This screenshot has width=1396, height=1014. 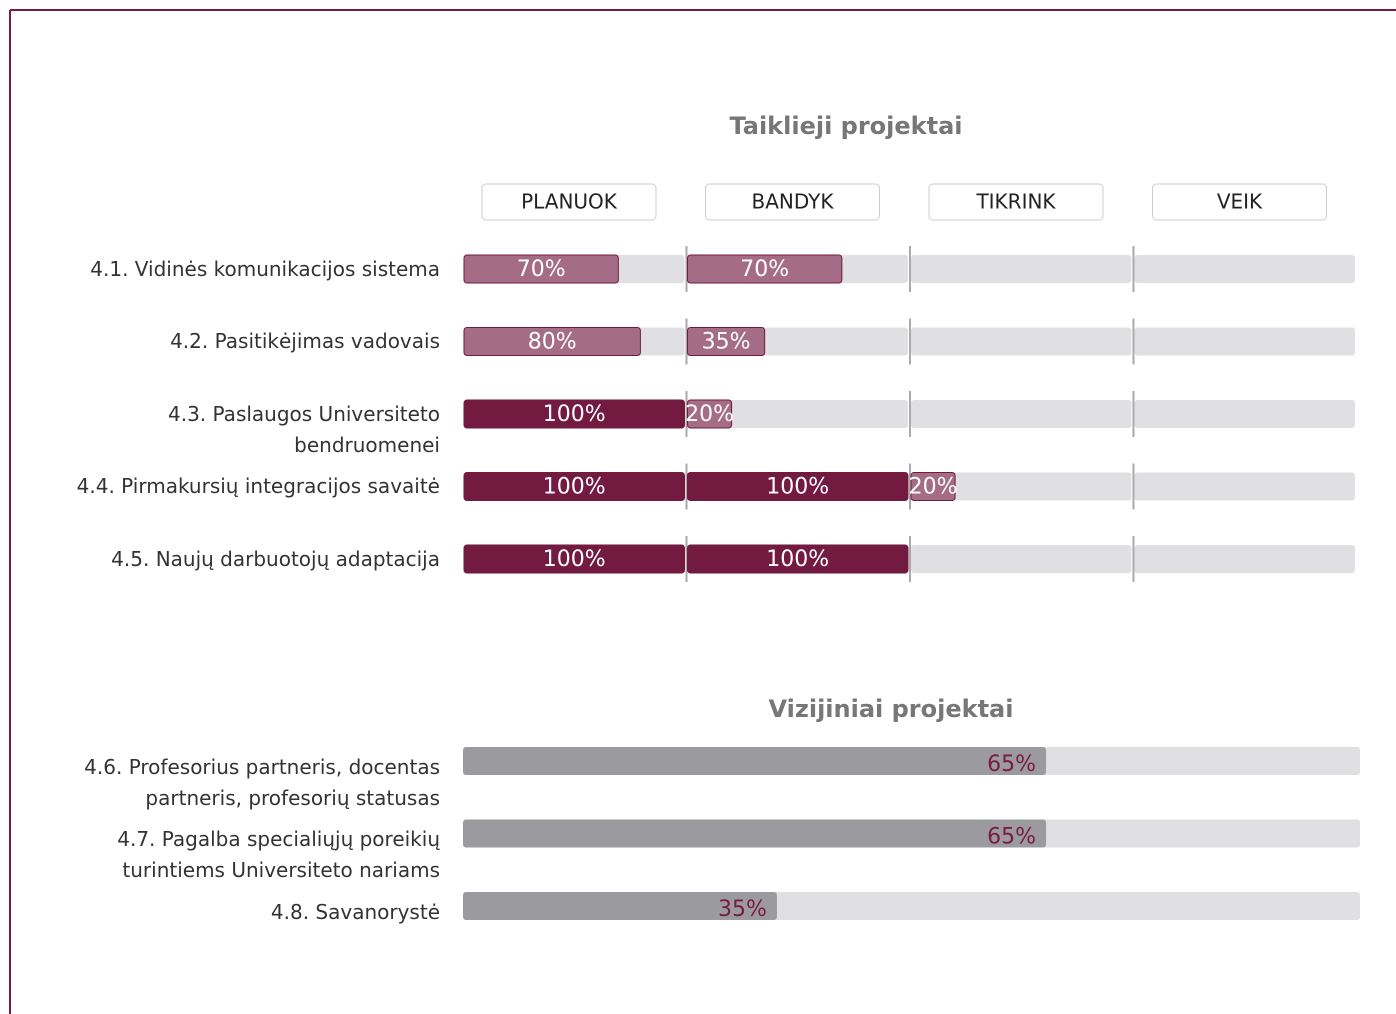 I want to click on stage-label: TIKRINK, so click(x=1015, y=202).